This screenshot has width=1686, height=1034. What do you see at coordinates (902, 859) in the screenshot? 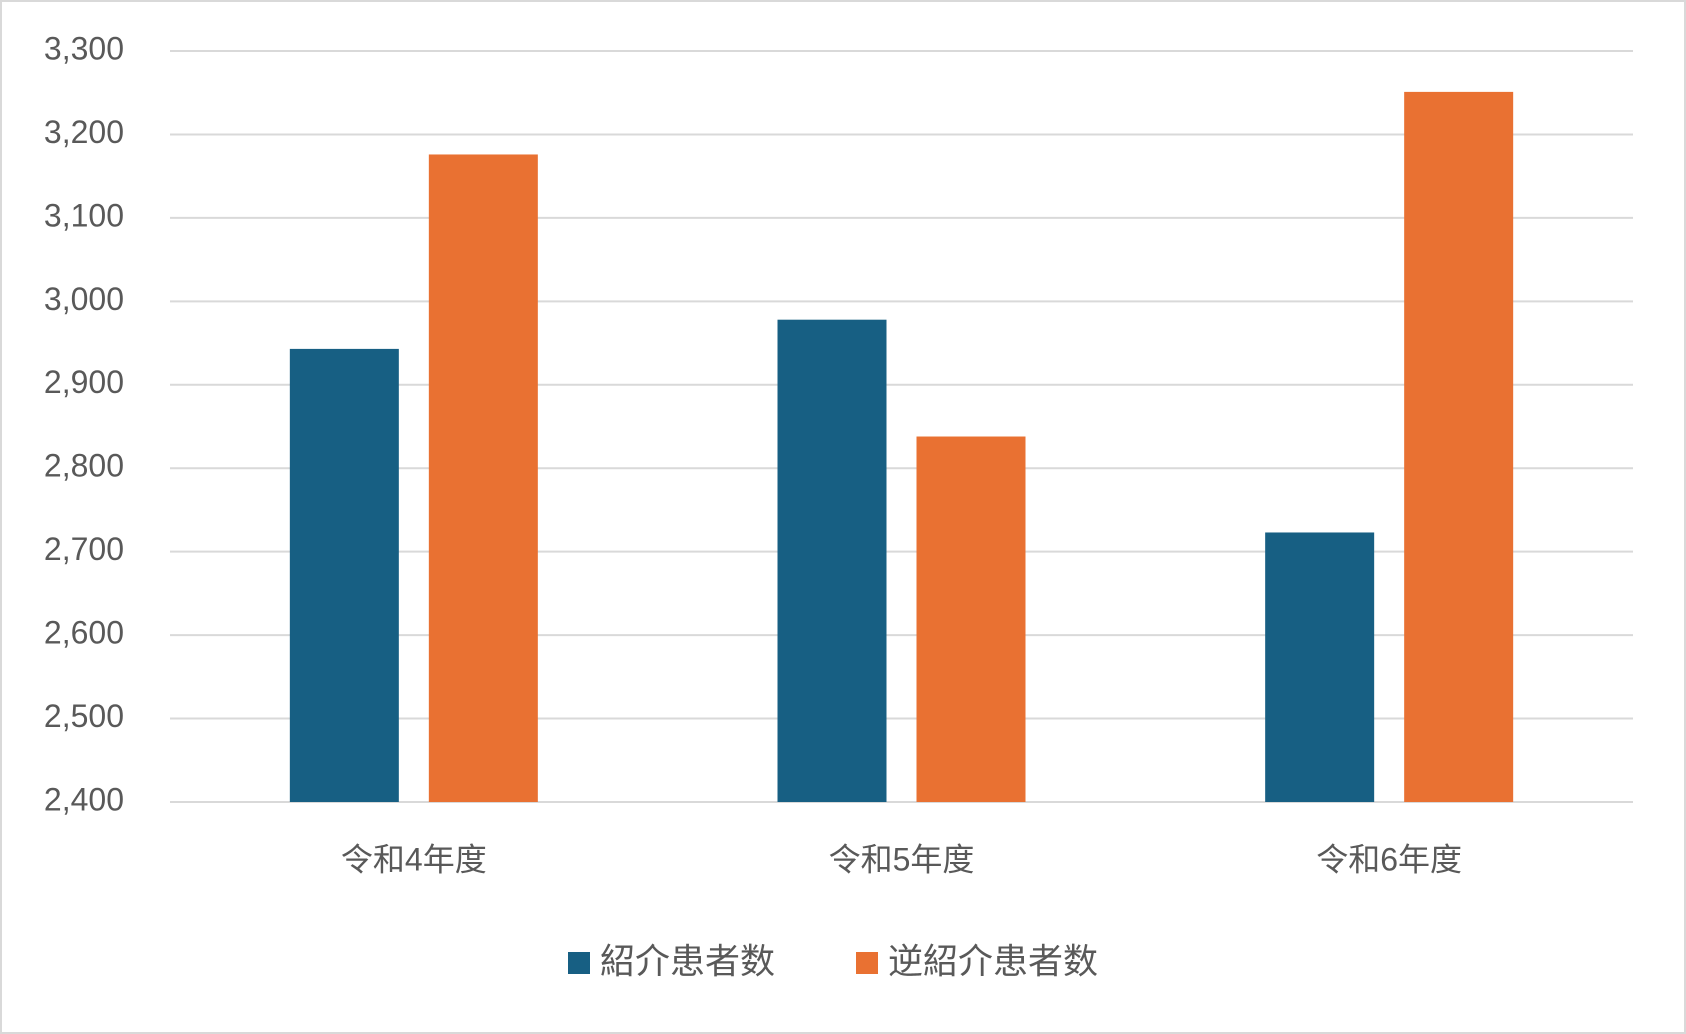
I see `x-tick-label: 令和5年度` at bounding box center [902, 859].